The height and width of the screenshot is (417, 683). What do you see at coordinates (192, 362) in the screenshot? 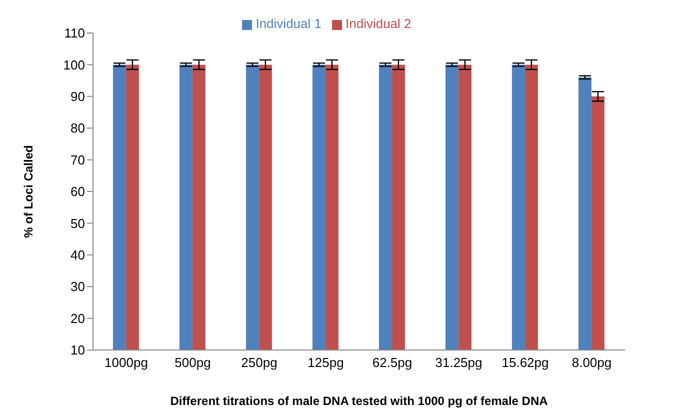
I see `x-tick-label: 500pg` at bounding box center [192, 362].